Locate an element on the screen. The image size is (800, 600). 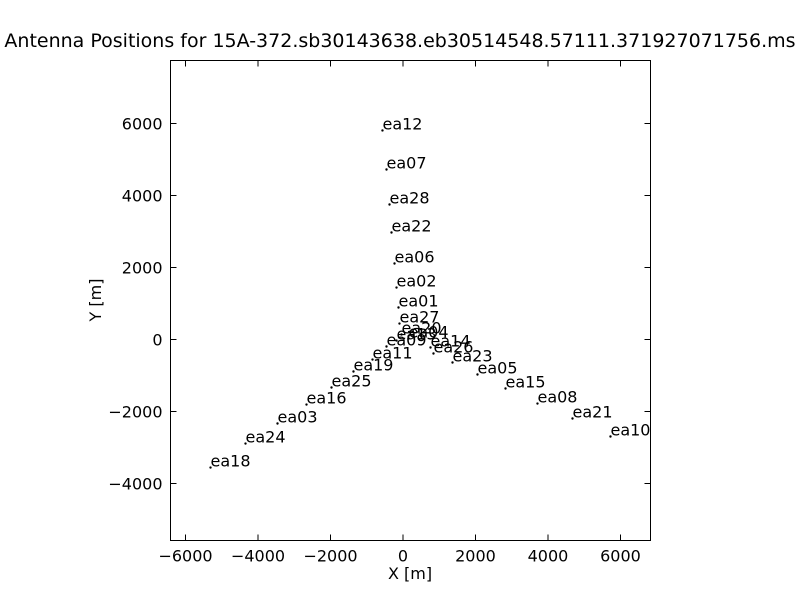
antenna-label: ea01 is located at coordinates (419, 301).